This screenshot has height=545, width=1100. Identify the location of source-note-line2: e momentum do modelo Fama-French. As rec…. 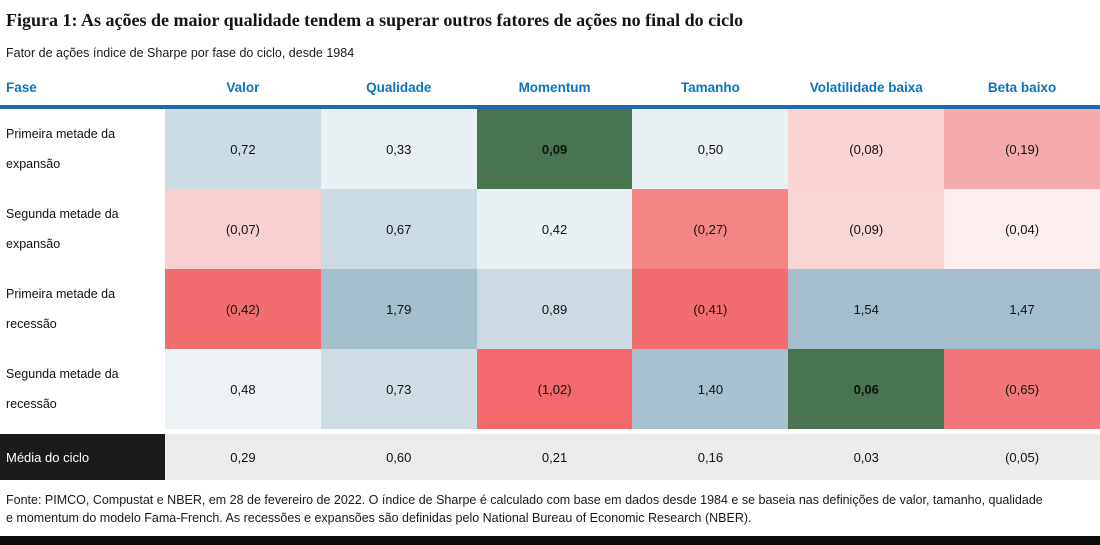
(379, 517).